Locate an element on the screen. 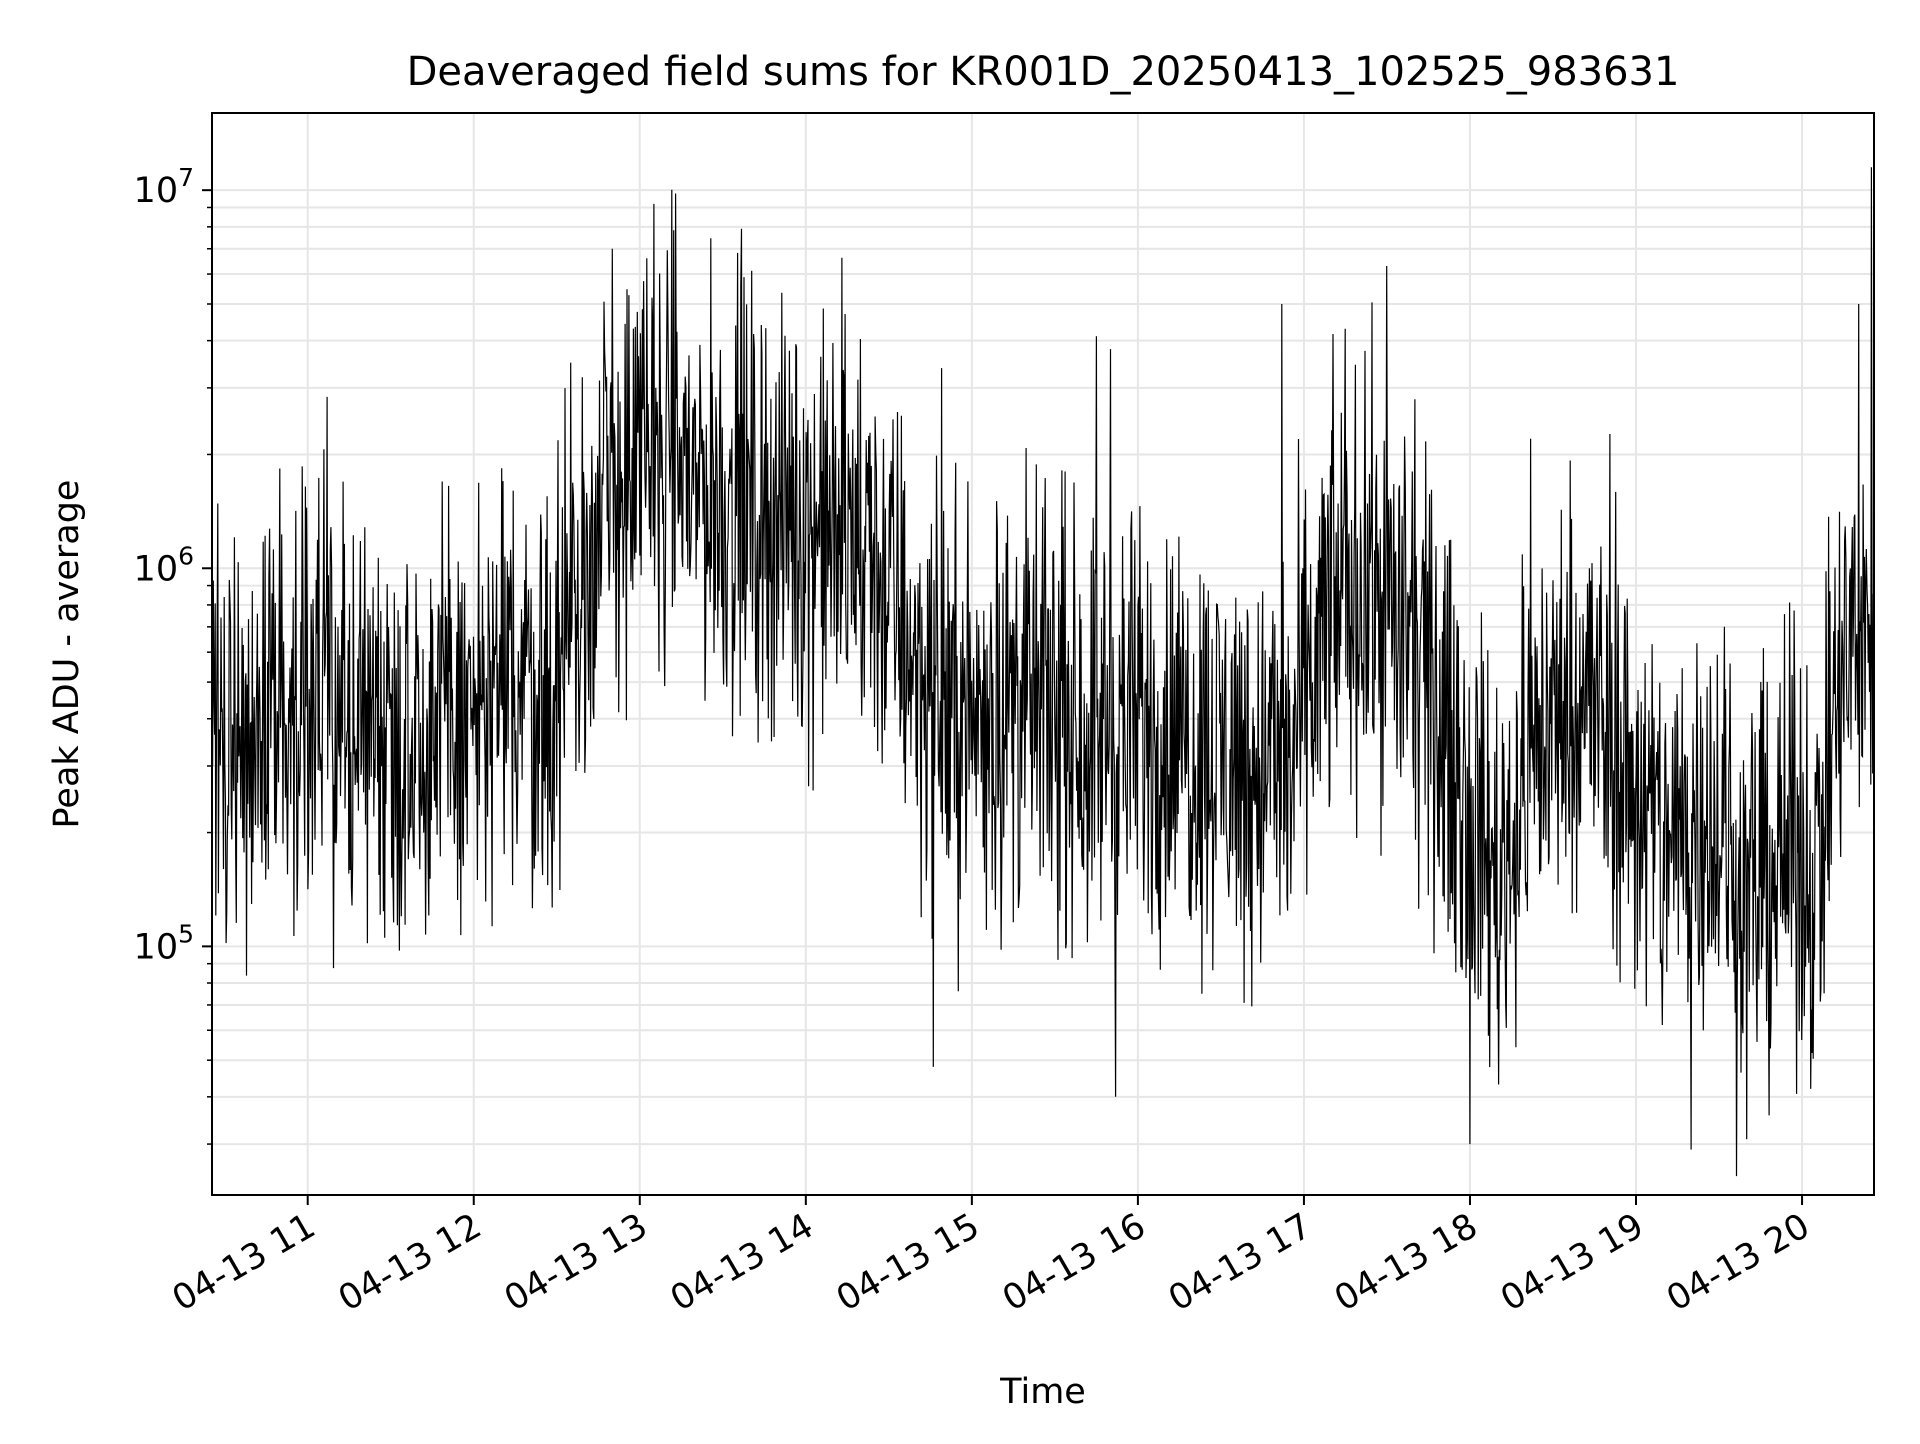  y-tick-label: 10⁵ is located at coordinates (164, 943).